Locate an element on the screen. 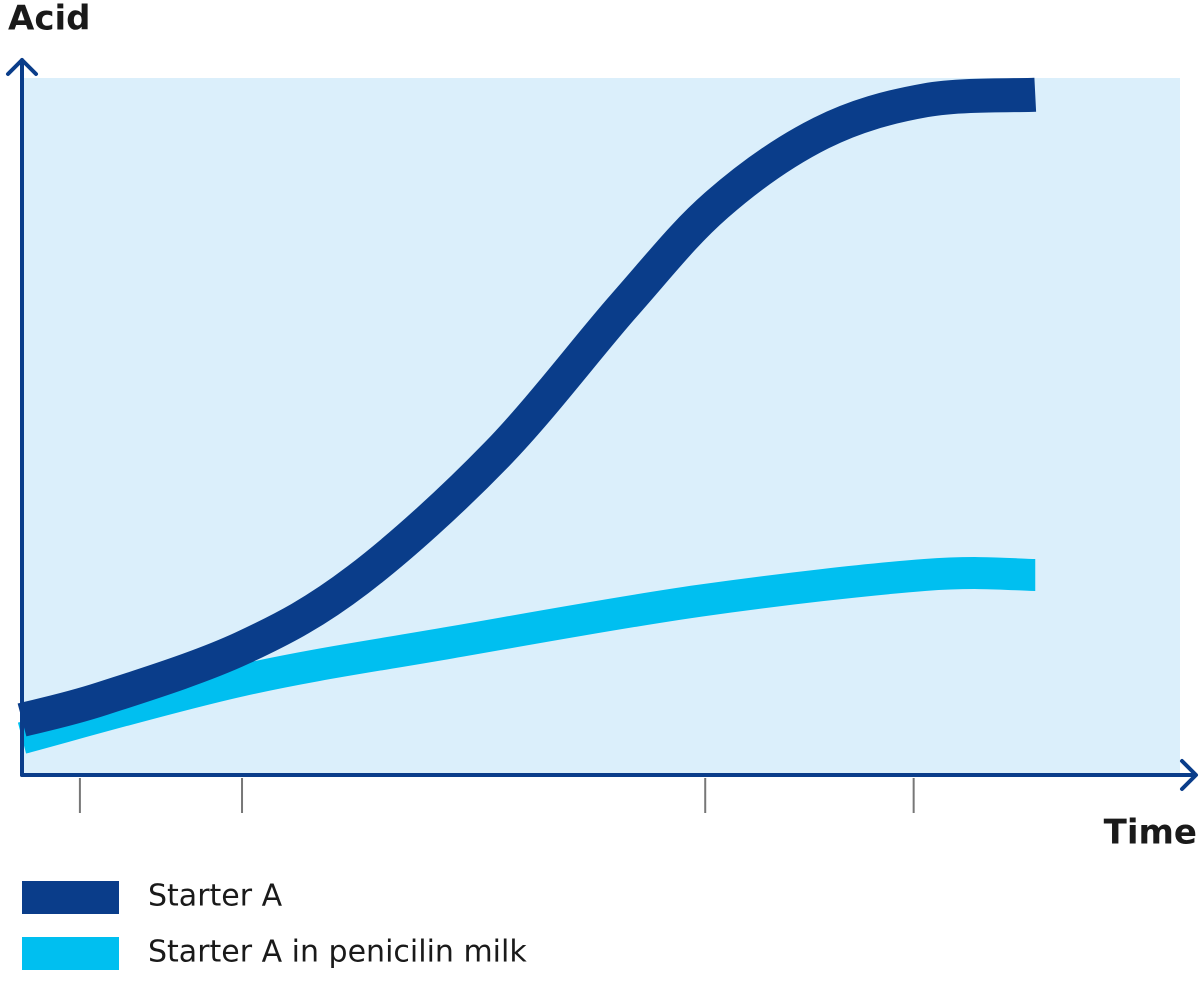  x-axis is located at coordinates (609, 775).